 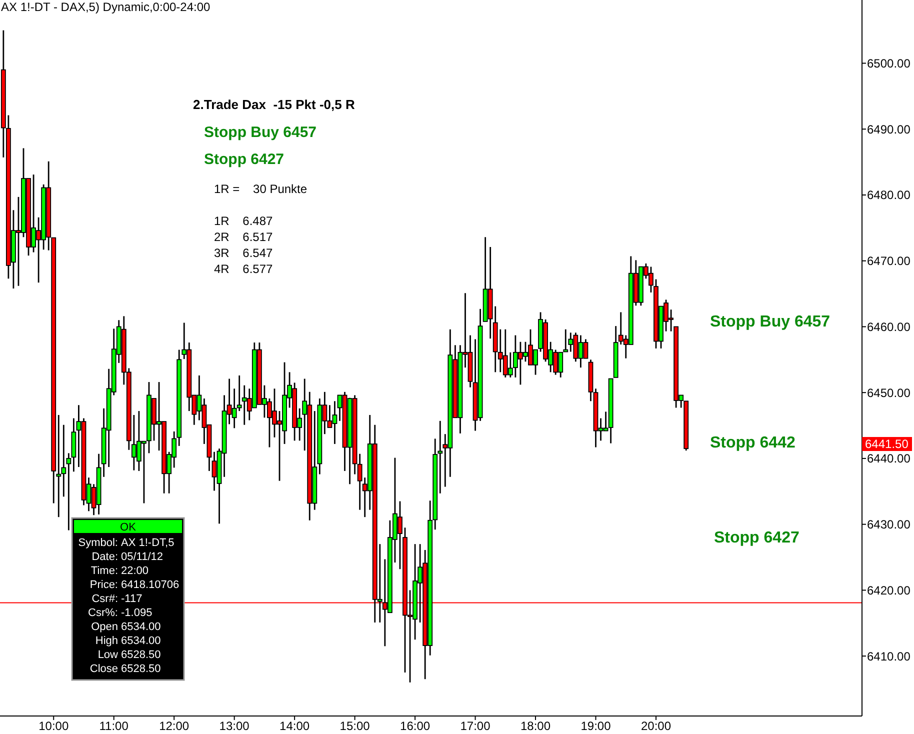 I want to click on annotation: 1R = 30 Punkte, so click(x=261, y=189).